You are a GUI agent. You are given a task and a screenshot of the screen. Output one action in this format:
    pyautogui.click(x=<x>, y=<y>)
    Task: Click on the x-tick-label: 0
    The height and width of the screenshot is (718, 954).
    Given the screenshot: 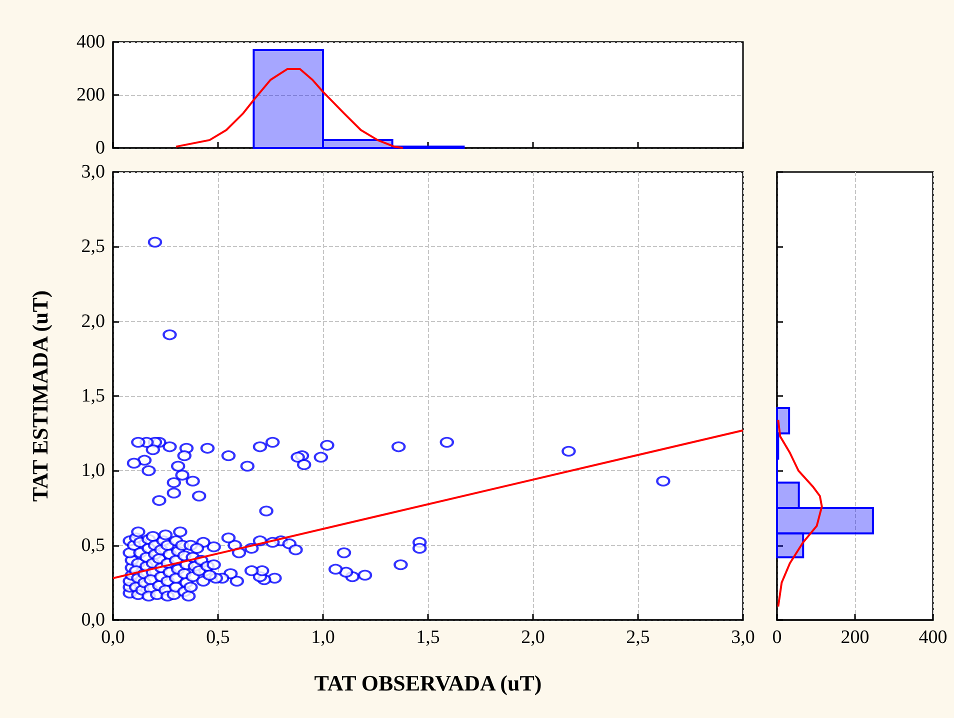 What is the action you would take?
    pyautogui.click(x=777, y=637)
    